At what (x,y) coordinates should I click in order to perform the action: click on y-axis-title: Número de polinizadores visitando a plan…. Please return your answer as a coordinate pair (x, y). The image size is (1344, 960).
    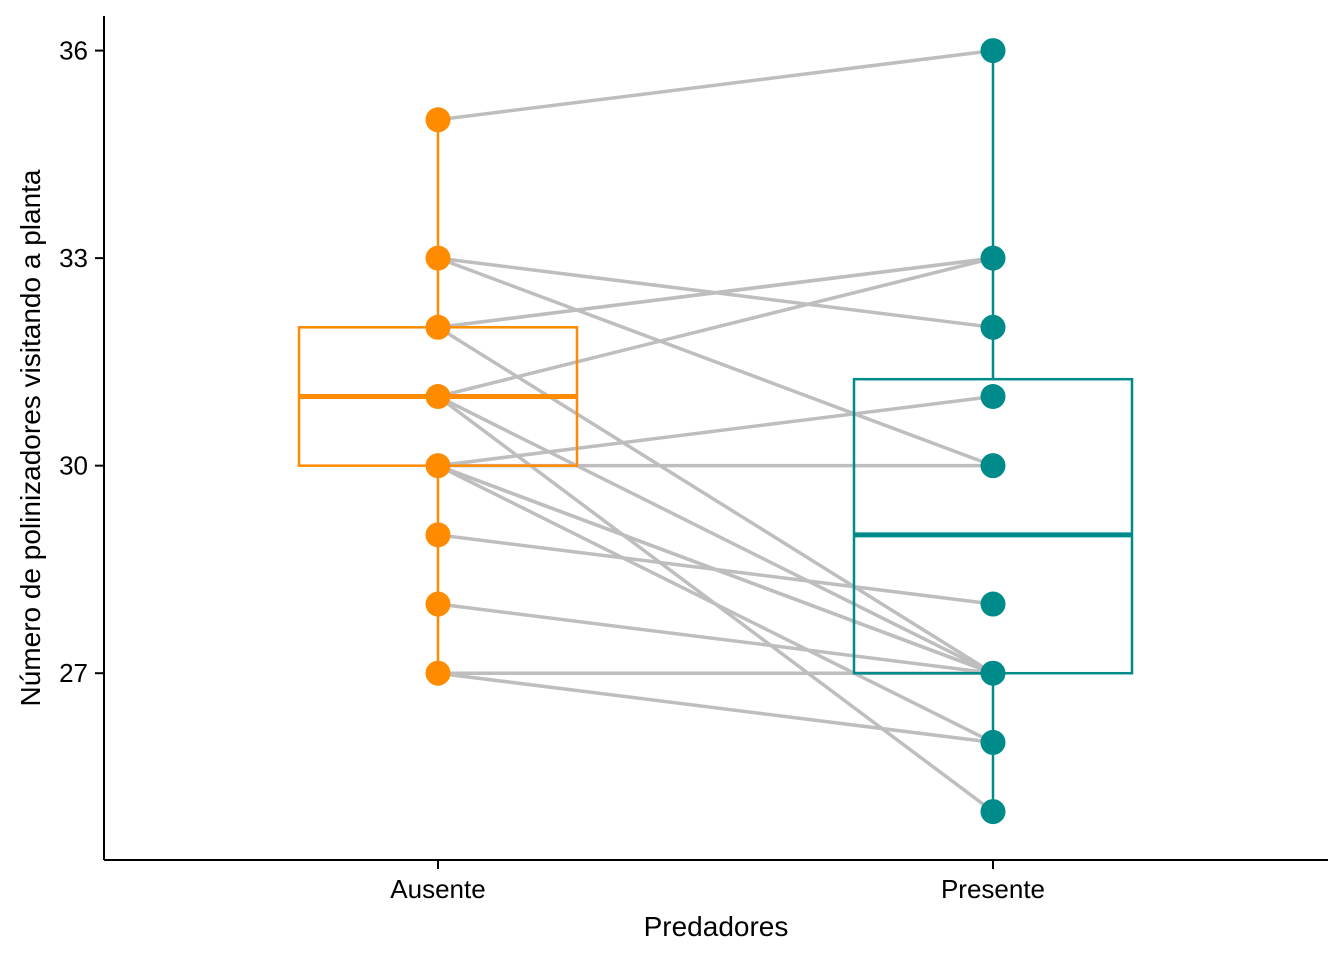
    Looking at the image, I should click on (30, 437).